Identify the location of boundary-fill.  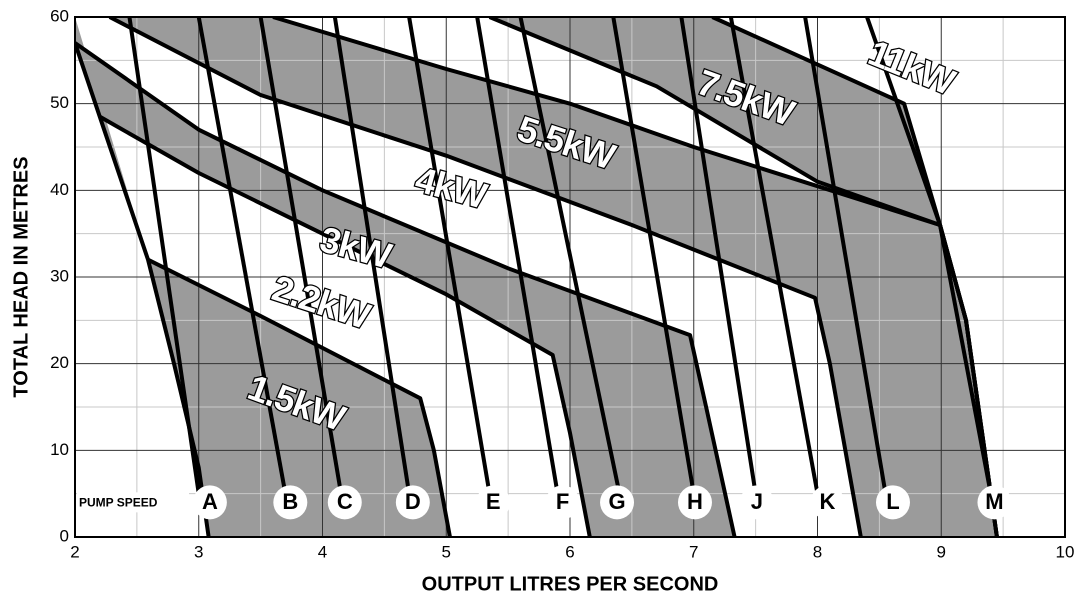
(142, 290).